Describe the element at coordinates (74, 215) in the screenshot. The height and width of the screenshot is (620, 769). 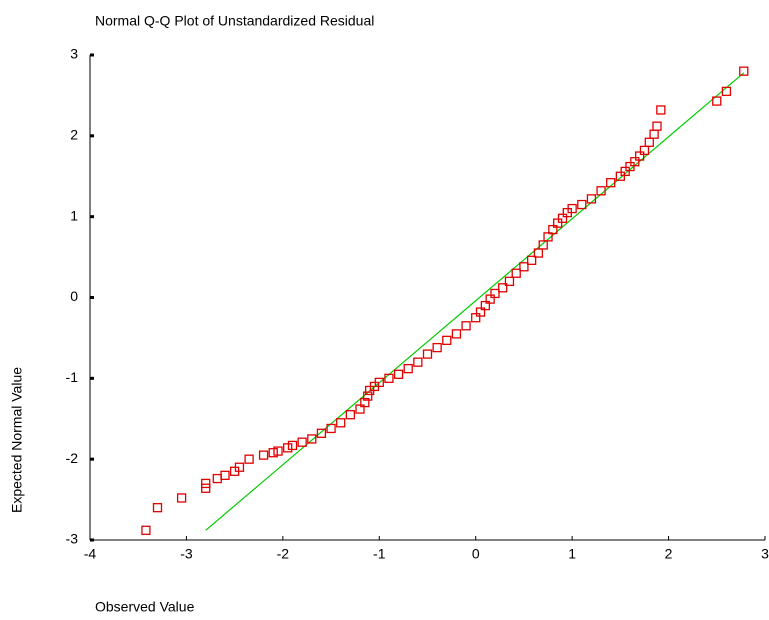
I see `y-tick-label: 1` at that location.